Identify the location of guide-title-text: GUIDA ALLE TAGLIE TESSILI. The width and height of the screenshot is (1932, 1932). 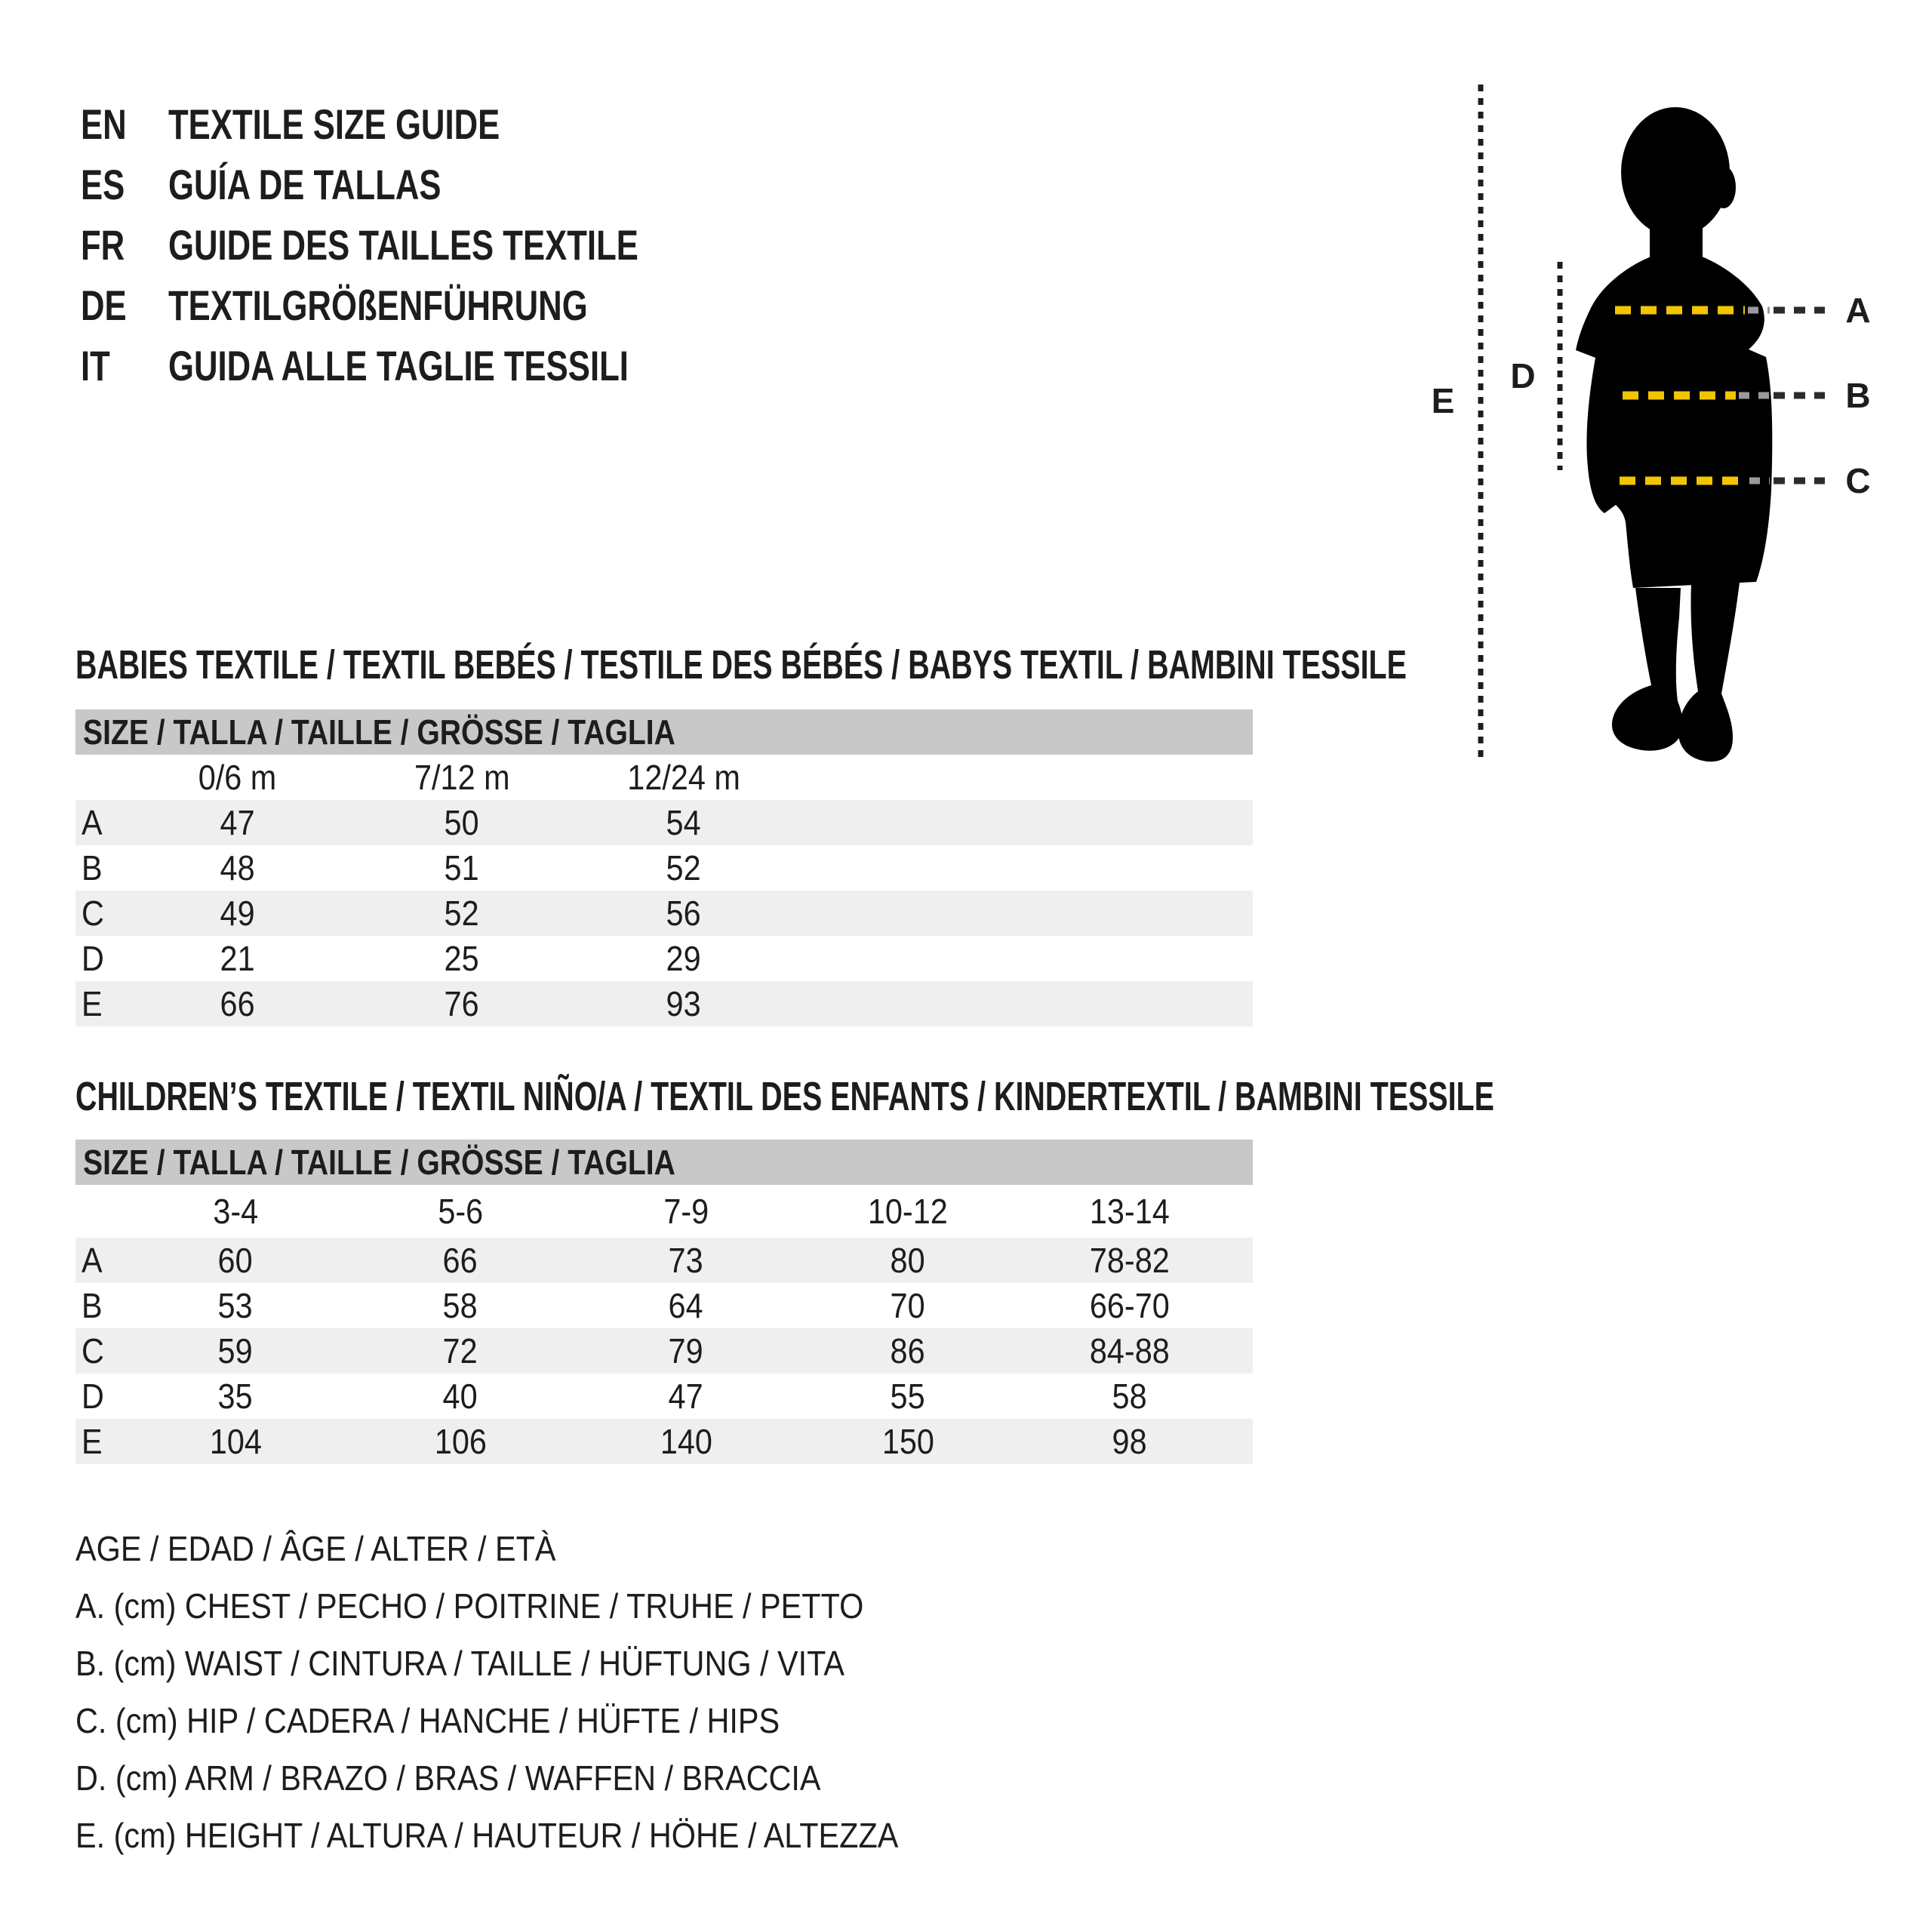
(398, 365).